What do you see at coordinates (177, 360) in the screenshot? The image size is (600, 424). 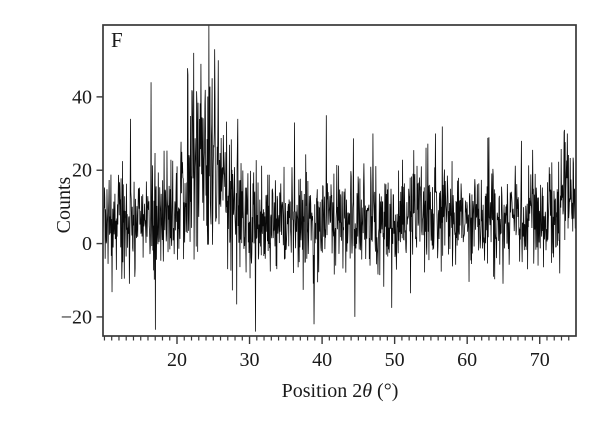 I see `x-tick-label: 20` at bounding box center [177, 360].